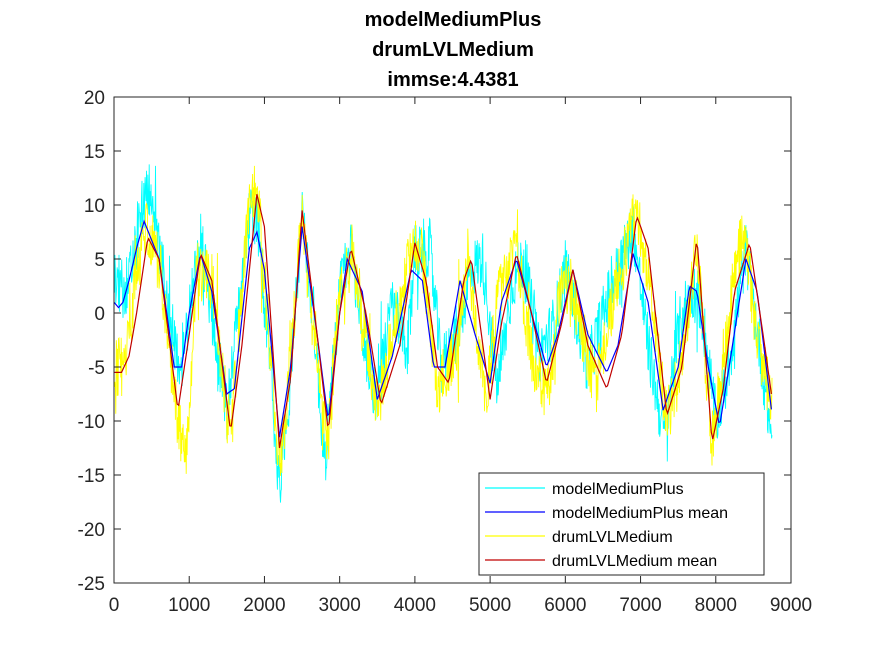  What do you see at coordinates (340, 605) in the screenshot?
I see `x-tick-label: 3000` at bounding box center [340, 605].